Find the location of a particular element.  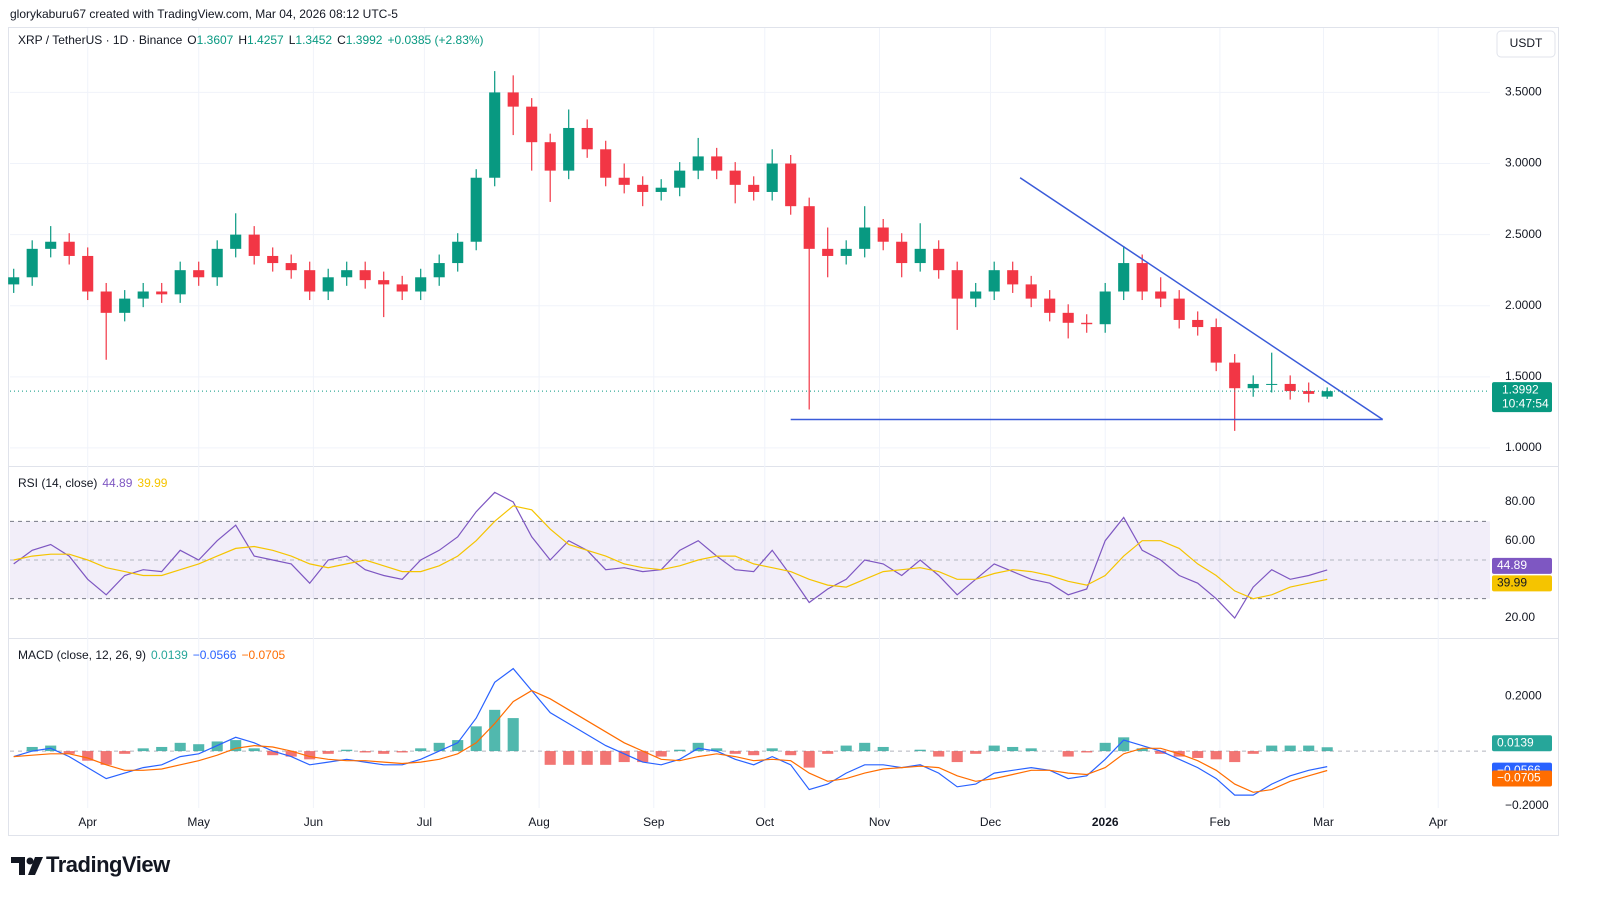

symbol: XRP / TetherUS · 1D · Binance is located at coordinates (100, 40).